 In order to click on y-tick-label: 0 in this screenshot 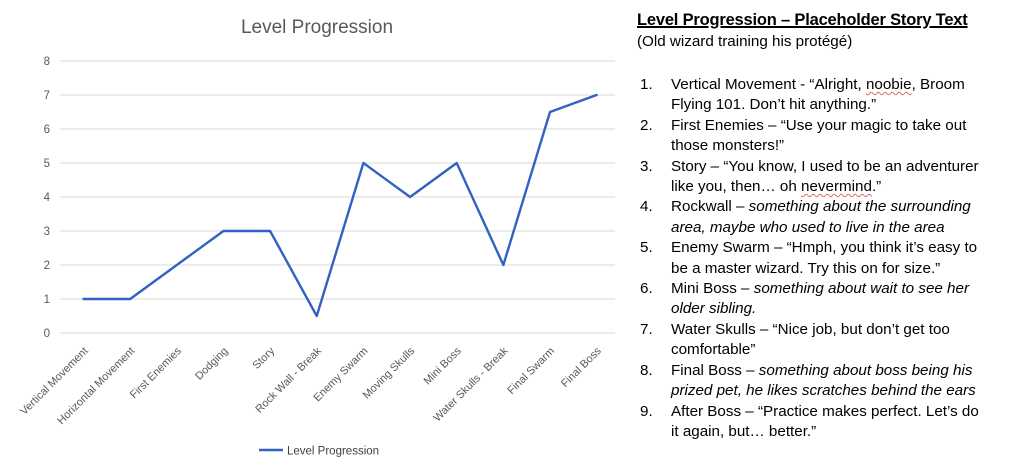, I will do `click(47, 334)`.